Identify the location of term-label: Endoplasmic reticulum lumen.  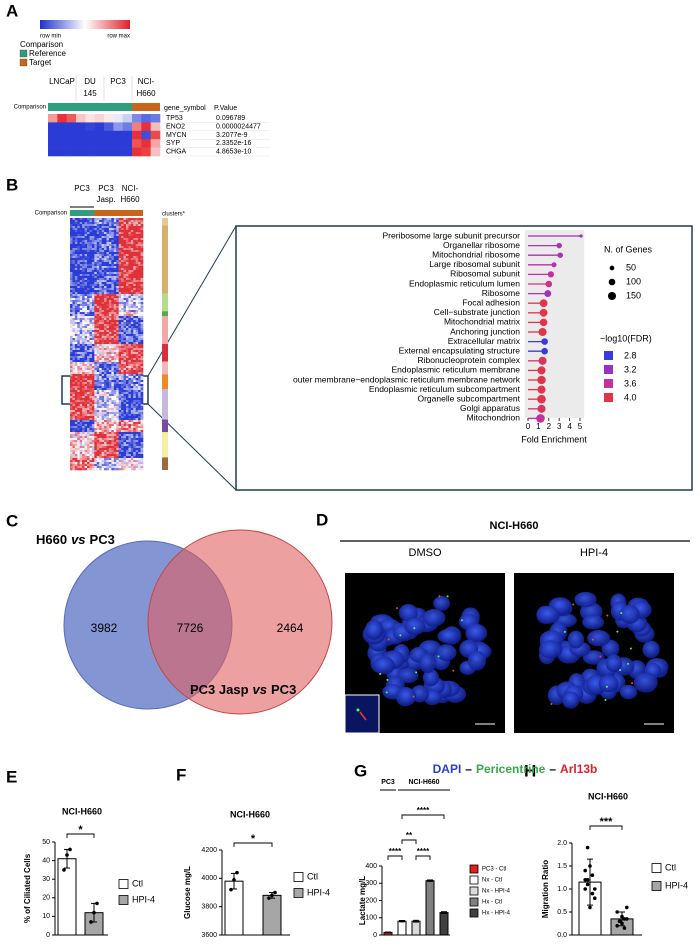
(464, 283).